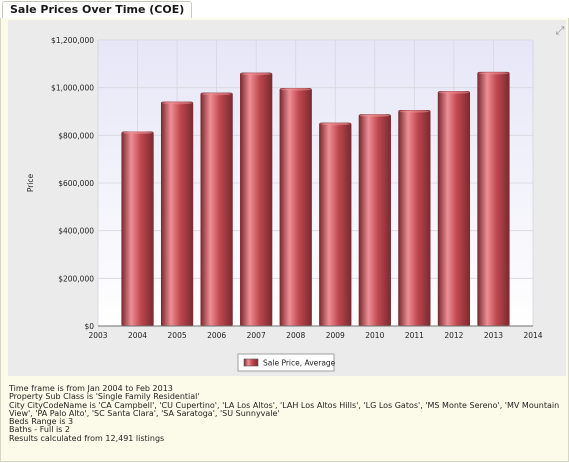 This screenshot has height=463, width=569. Describe the element at coordinates (295, 335) in the screenshot. I see `x-tick-label: 2008` at that location.